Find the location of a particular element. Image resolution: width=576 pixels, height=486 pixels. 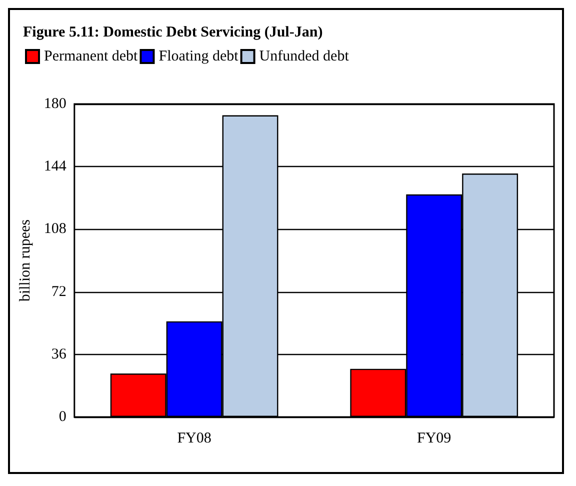

legend-label: Permanent debt is located at coordinates (91, 56).